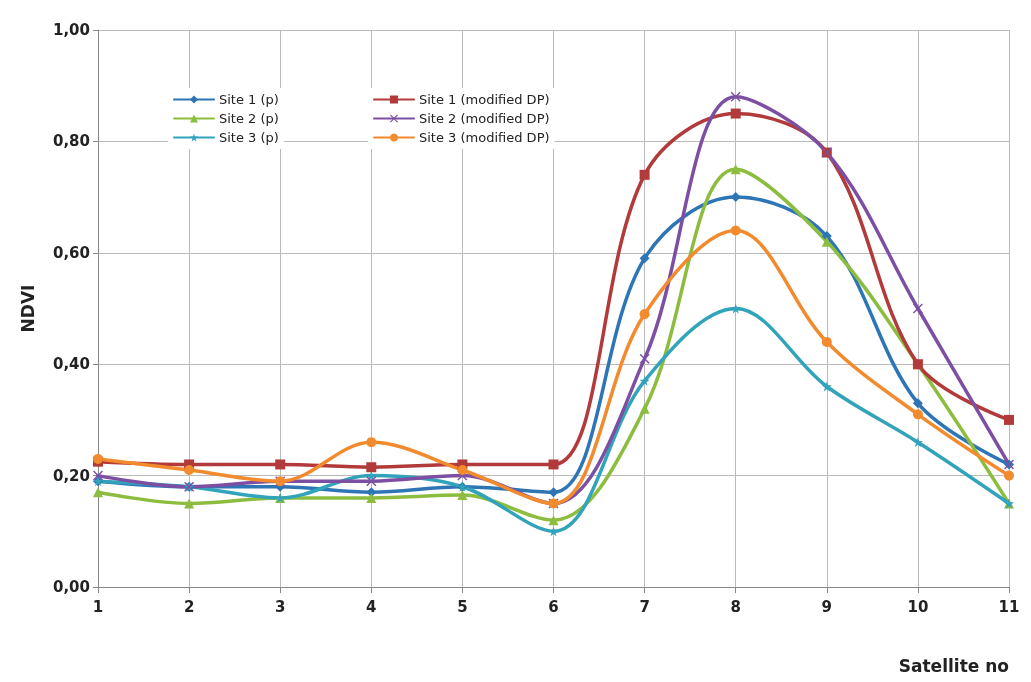 Image resolution: width=1031 pixels, height=682 pixels. Describe the element at coordinates (735, 606) in the screenshot. I see `x-tick-label: 8` at that location.